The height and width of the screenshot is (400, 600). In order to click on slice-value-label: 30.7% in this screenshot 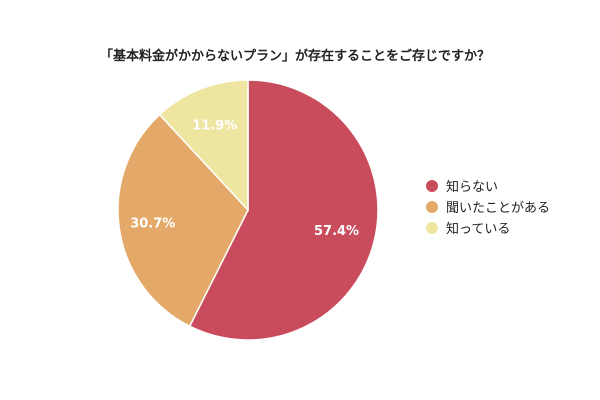, I will do `click(152, 224)`.